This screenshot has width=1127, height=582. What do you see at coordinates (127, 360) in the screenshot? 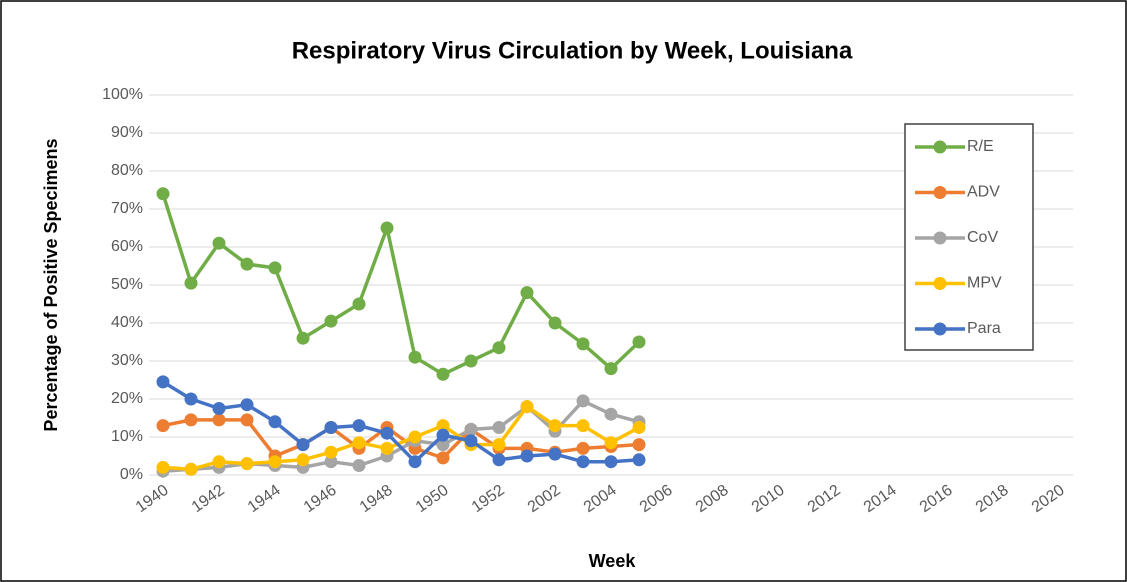
I see `y-tick-label: 30%` at bounding box center [127, 360].